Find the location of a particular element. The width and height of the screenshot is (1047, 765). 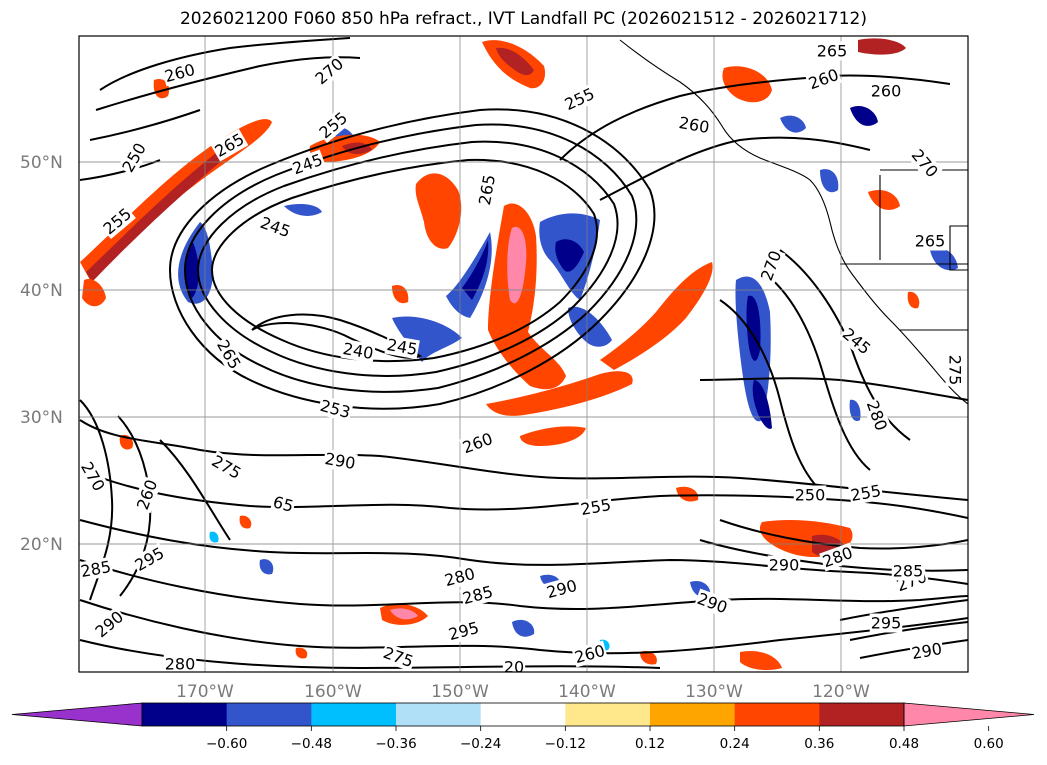

colorbar-tick-label: 0.24 is located at coordinates (735, 744).